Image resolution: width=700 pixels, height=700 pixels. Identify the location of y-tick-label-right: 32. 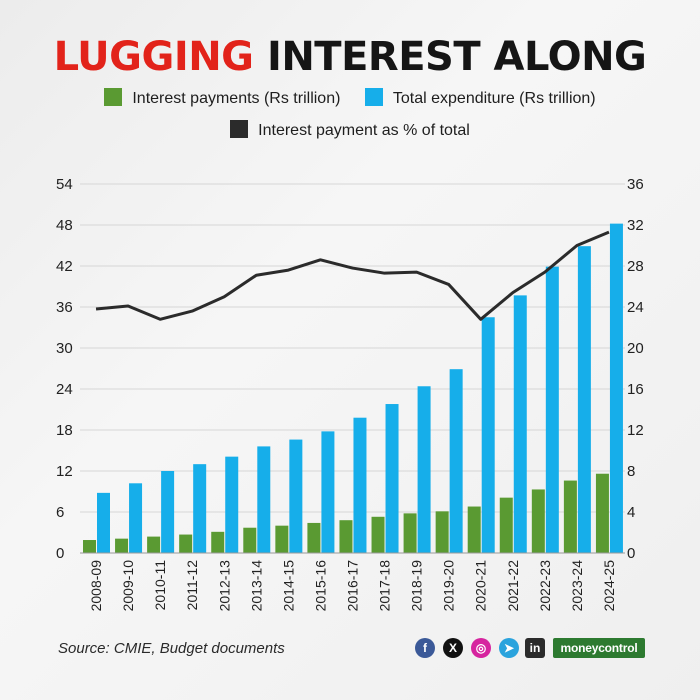
(635, 225).